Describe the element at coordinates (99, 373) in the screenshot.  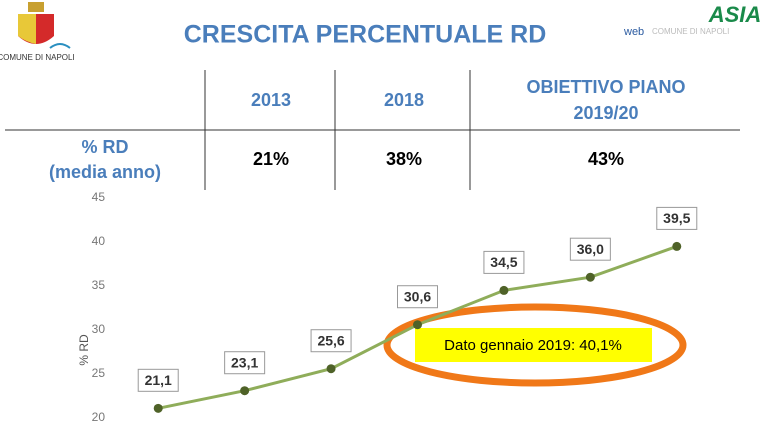
I see `y-tick-label: 25` at that location.